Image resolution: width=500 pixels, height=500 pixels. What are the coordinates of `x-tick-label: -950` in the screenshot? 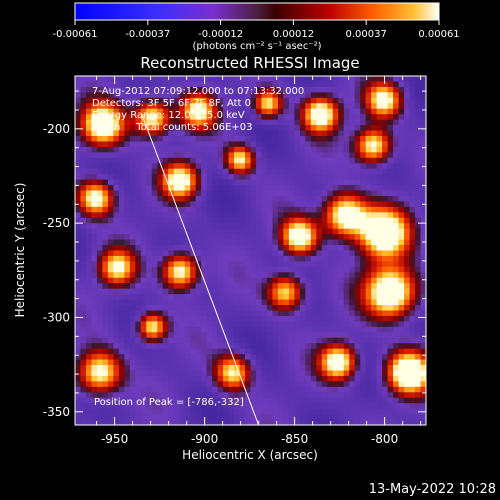 It's located at (114, 439).